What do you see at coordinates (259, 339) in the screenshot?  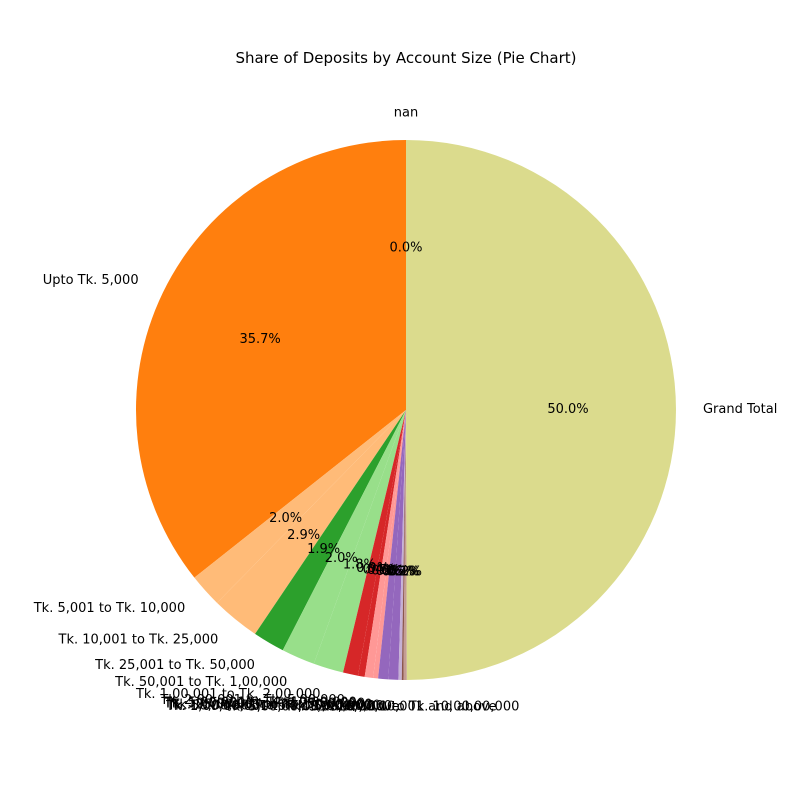 I see `slice-percent-label: 35.7%` at bounding box center [259, 339].